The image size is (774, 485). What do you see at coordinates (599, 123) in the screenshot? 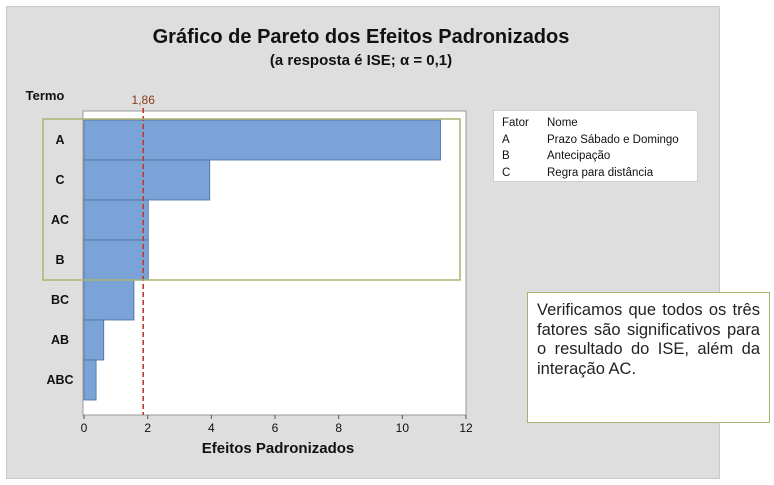
I see `legend-header: Fator Nome` at bounding box center [599, 123].